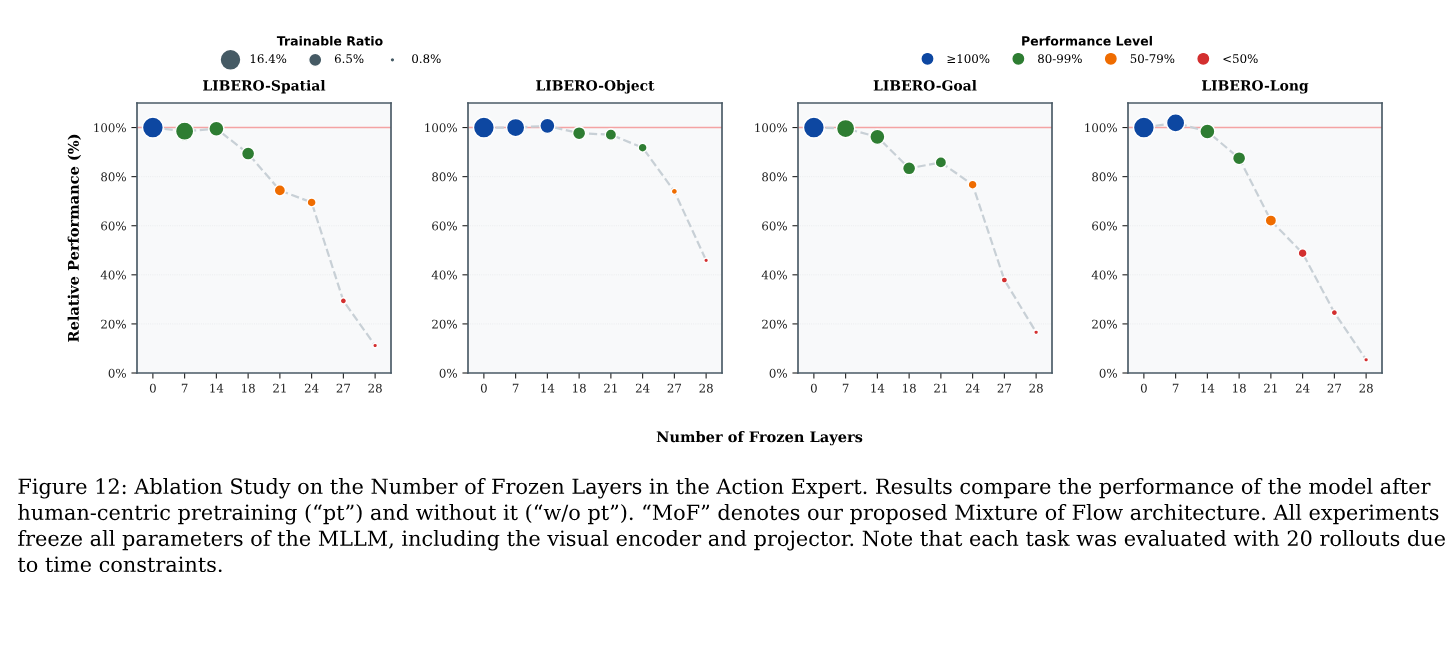  I want to click on chart-title: LIBERO-Long, so click(1255, 87).